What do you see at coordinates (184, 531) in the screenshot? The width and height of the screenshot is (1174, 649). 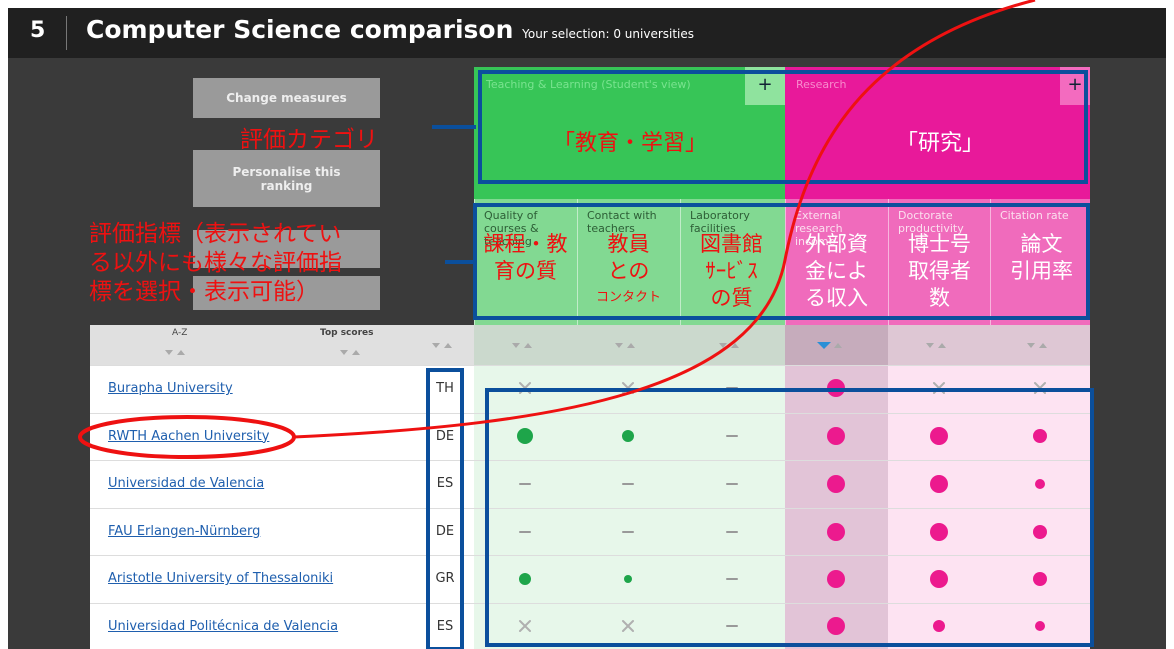 I see `university-link: FAU Erlangen-Nürnberg` at bounding box center [184, 531].